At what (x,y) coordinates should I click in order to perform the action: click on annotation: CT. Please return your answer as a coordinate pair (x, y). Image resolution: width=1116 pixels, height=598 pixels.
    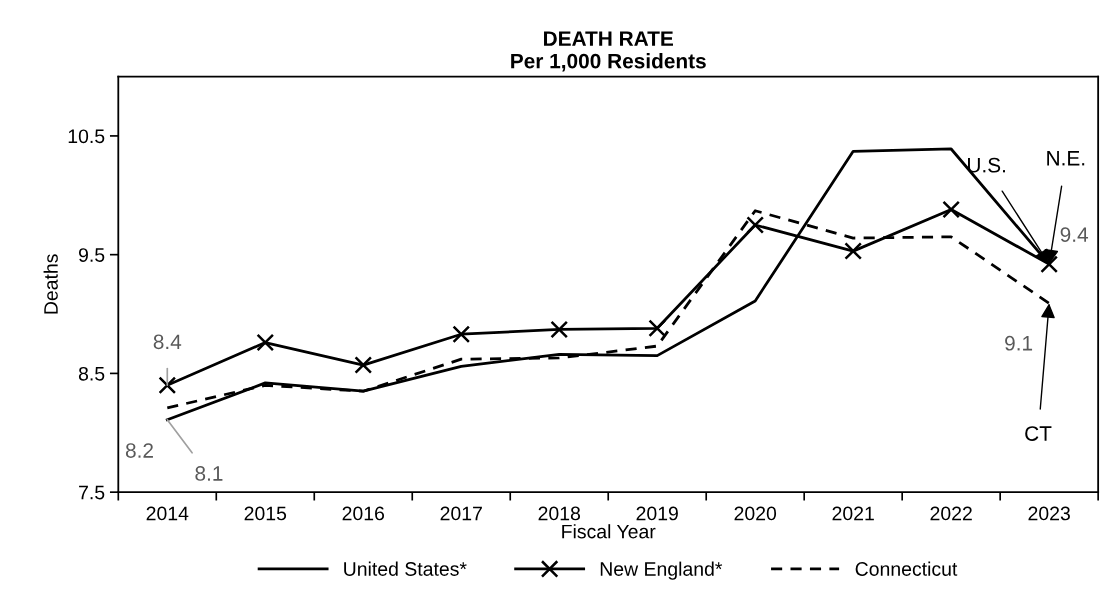
    Looking at the image, I should click on (1038, 433).